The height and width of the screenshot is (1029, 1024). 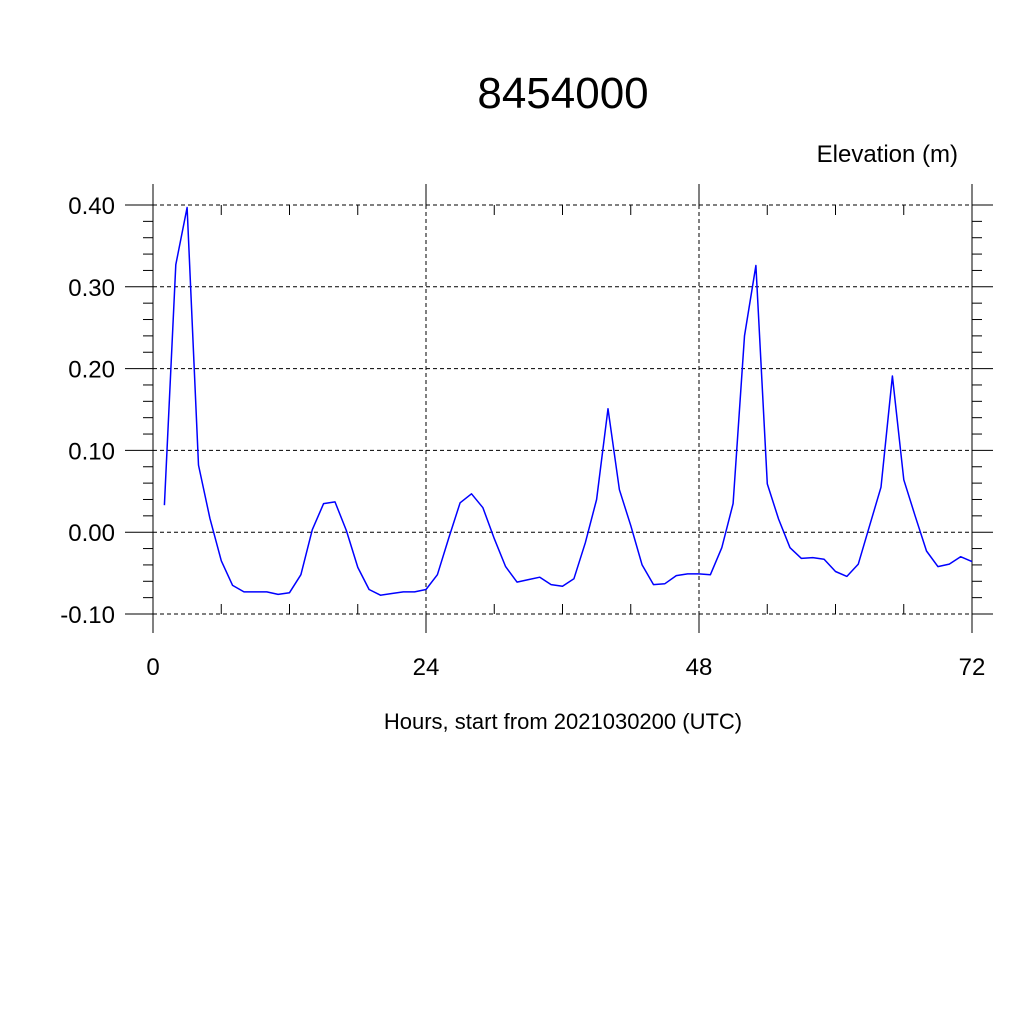 What do you see at coordinates (91, 206) in the screenshot?
I see `y-tick-label: 0.40` at bounding box center [91, 206].